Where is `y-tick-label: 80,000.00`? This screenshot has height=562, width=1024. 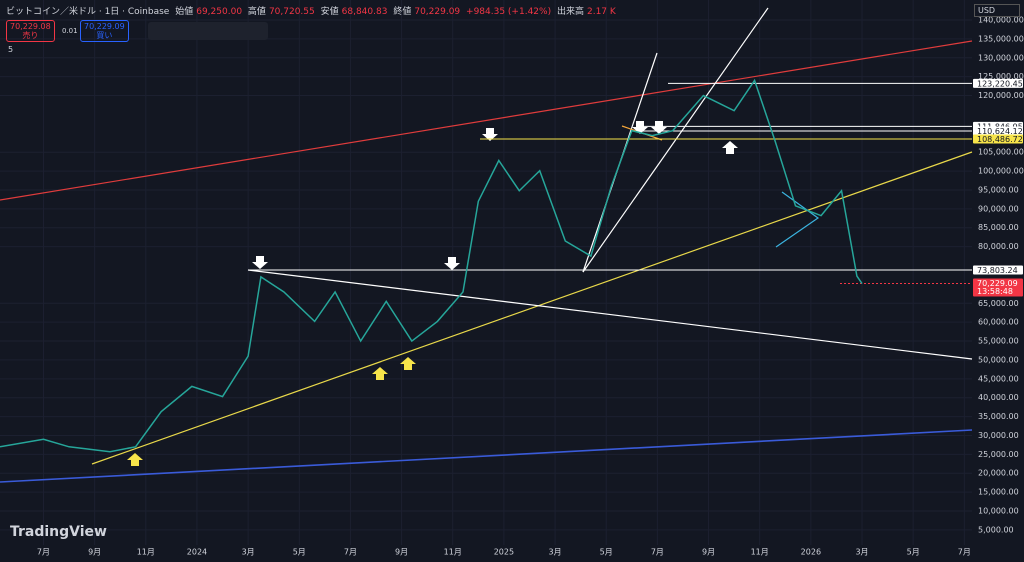
y-tick-label: 80,000.00 is located at coordinates (998, 246).